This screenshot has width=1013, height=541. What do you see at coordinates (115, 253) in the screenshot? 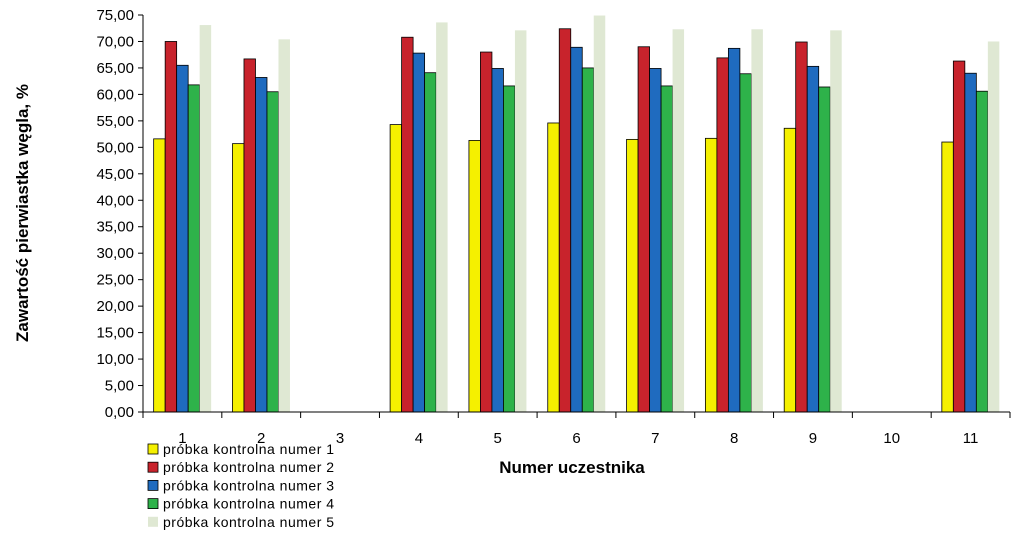
I see `y-tick-label: 30,00` at bounding box center [115, 253].